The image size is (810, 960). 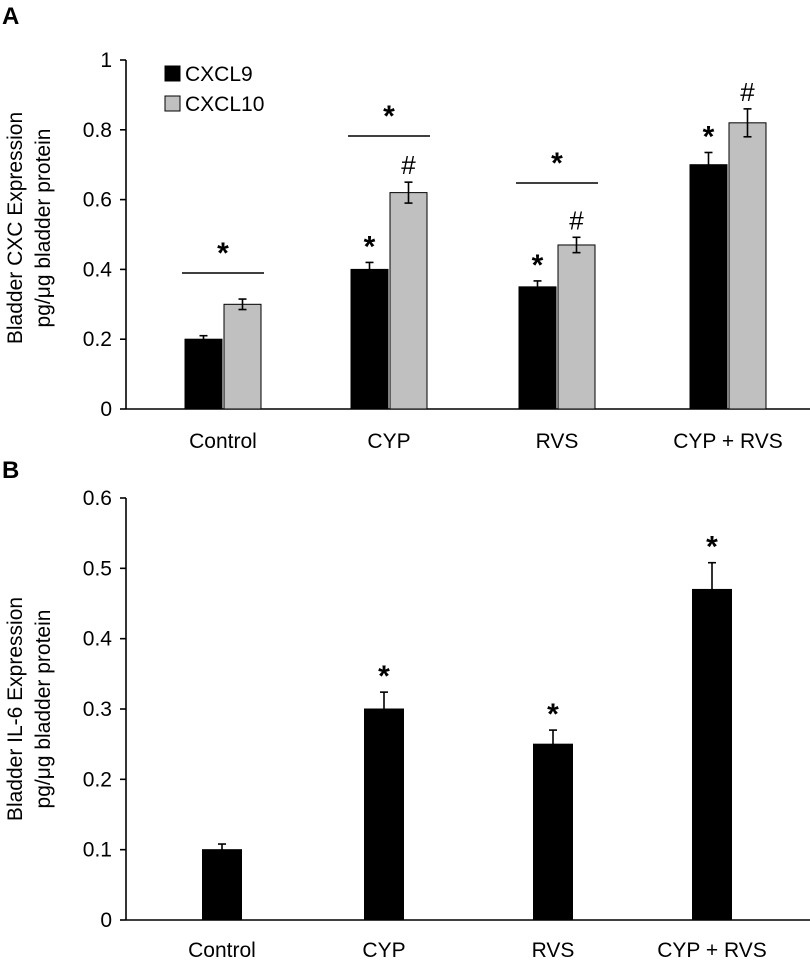 I want to click on panel-a-x-tick-label: CYP, so click(x=388, y=441).